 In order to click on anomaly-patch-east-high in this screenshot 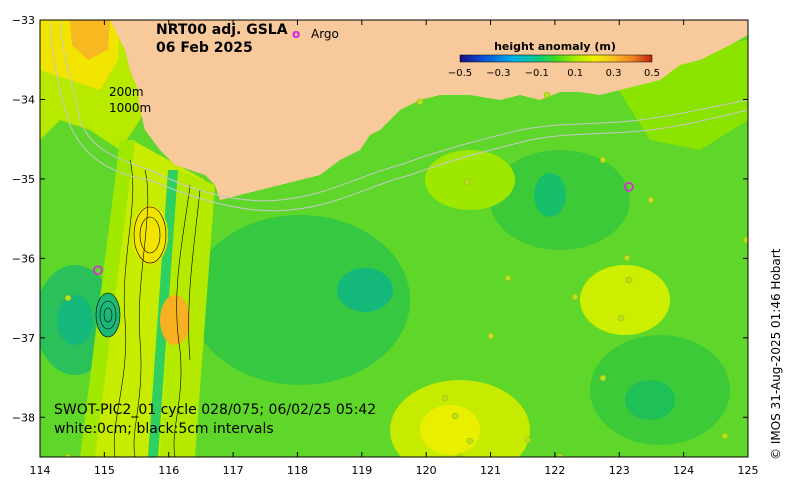, I will do `click(625, 300)`.